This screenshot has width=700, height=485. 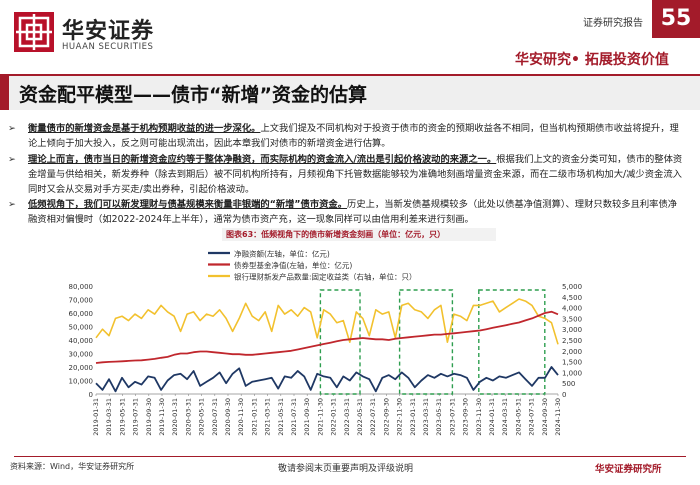 I want to click on bullet-1-lead: 衡量债市的新增资金是基于机构预期收益的进一步深化。, so click(x=144, y=128).